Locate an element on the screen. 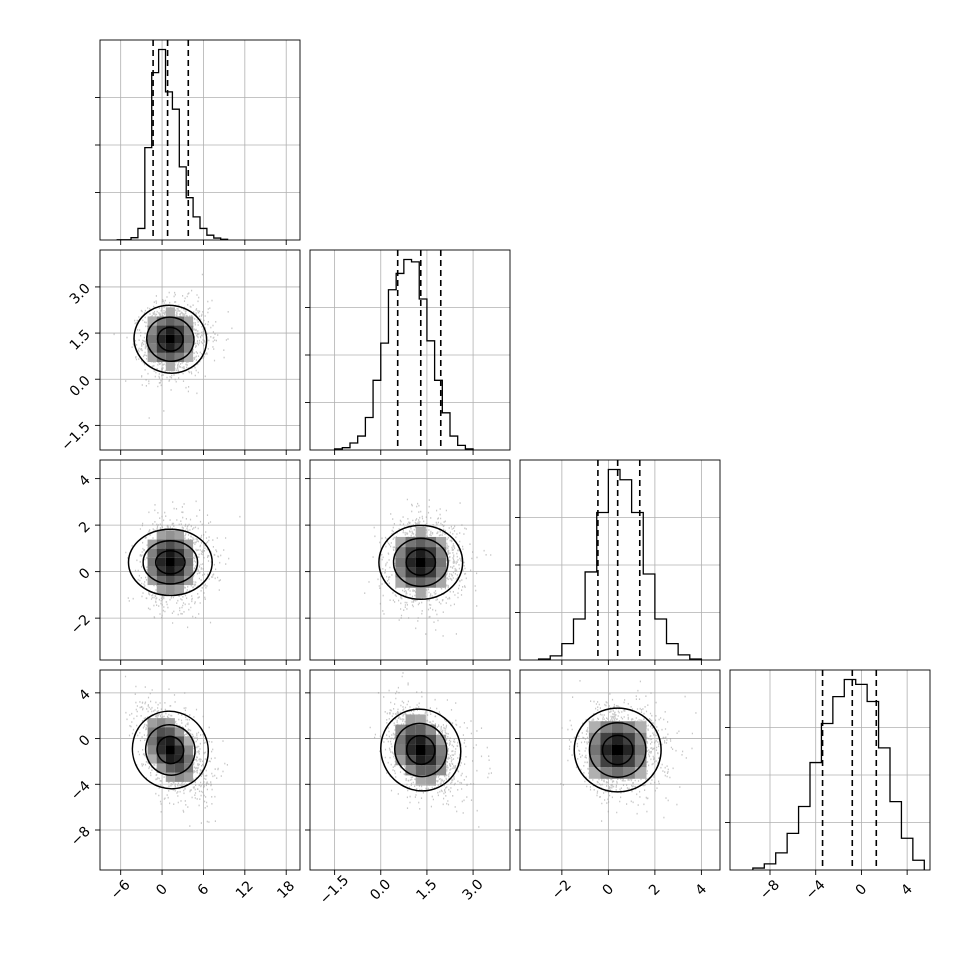 This screenshot has height=970, width=970. hist-3-steps is located at coordinates (838, 774).